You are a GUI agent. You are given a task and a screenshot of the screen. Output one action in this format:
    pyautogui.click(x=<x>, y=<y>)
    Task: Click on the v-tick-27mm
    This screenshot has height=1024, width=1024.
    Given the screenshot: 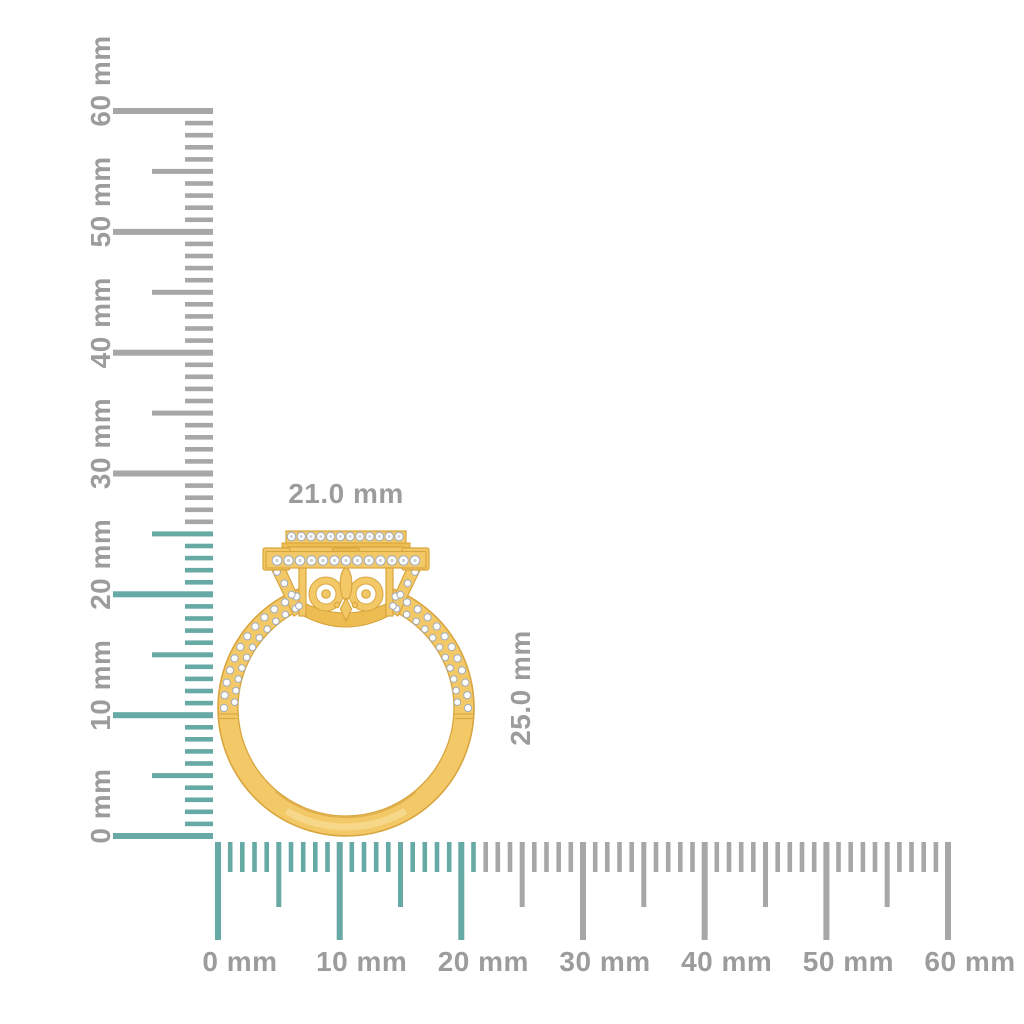 What is the action you would take?
    pyautogui.click(x=199, y=510)
    